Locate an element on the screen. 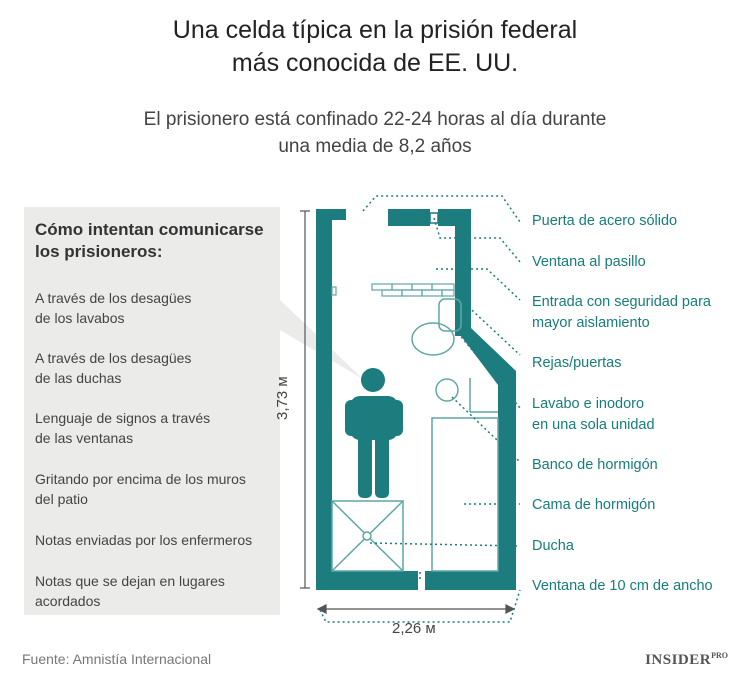 The image size is (750, 683). shower is located at coordinates (367, 536).